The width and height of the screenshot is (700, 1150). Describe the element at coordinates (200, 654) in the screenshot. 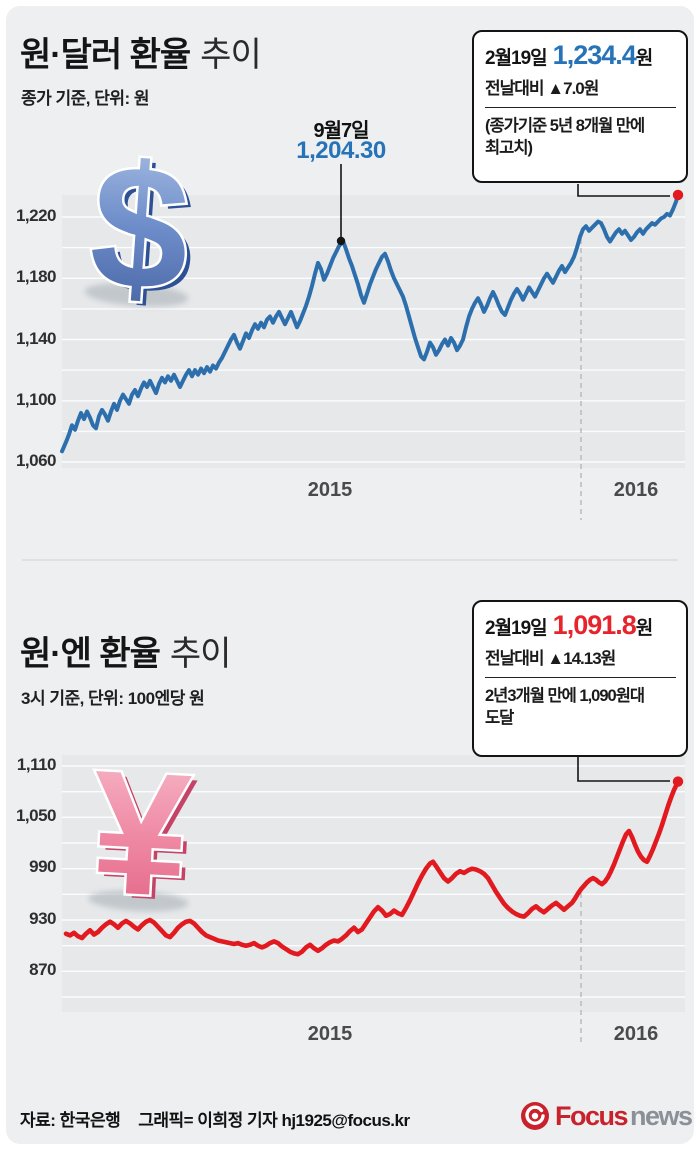

I see `yen-chart-title-rest: 추이` at that location.